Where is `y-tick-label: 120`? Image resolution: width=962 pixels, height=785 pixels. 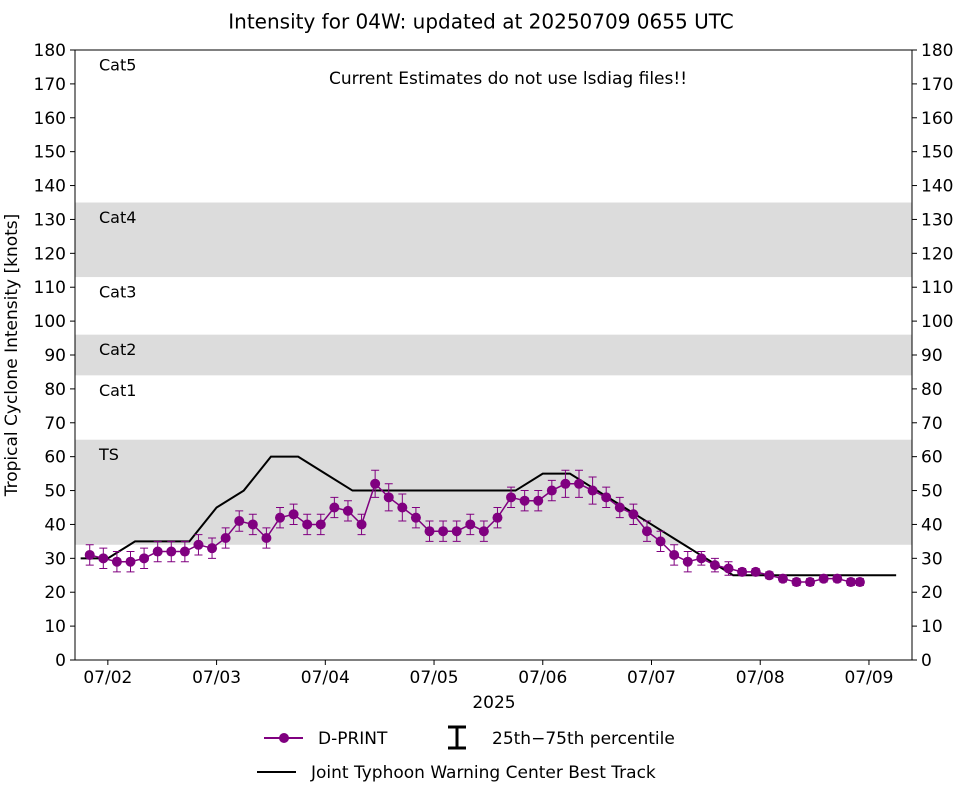 y-tick-label: 120 is located at coordinates (50, 254).